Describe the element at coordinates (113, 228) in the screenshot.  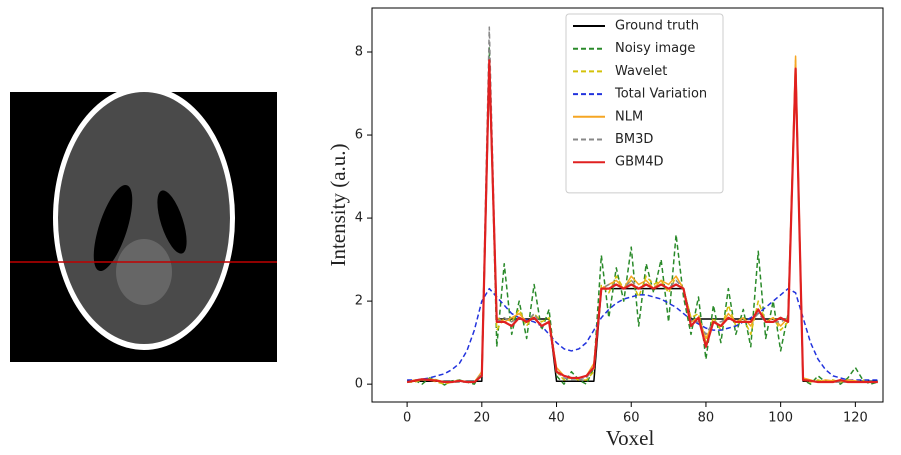
I see `left-ventricle` at that location.